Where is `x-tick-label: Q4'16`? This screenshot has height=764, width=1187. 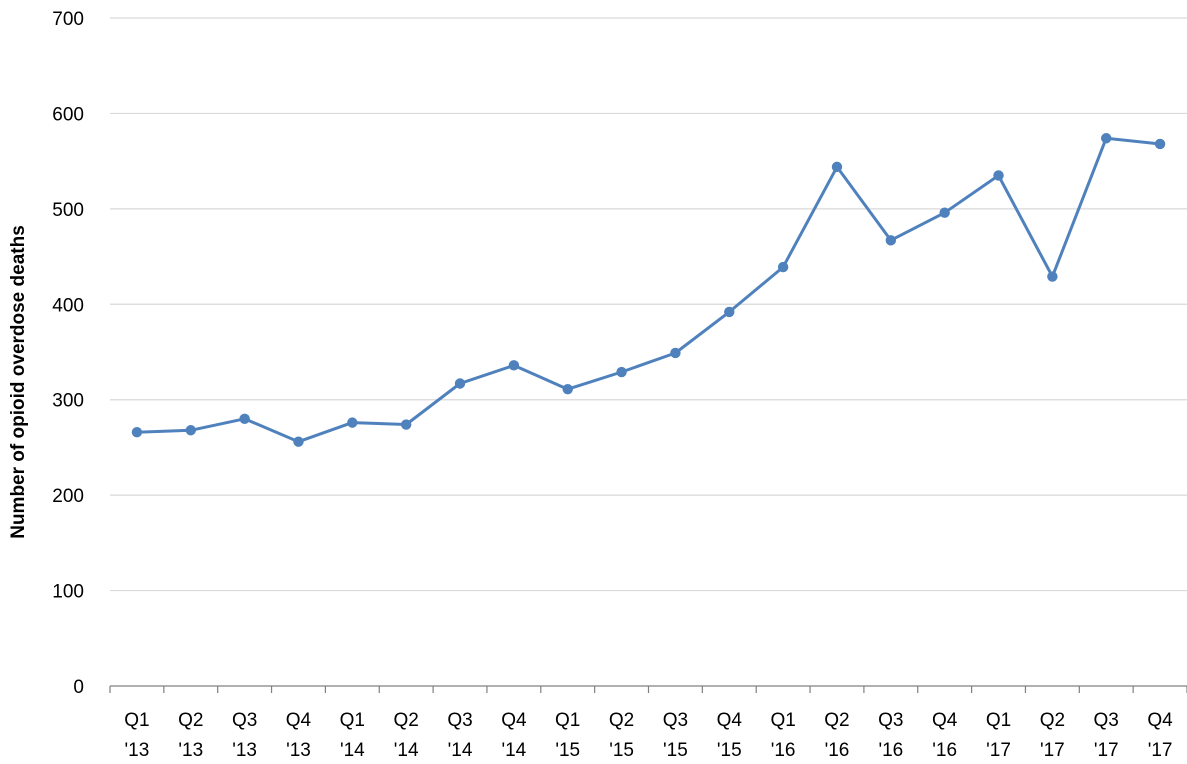
x-tick-label: Q4'16 is located at coordinates (945, 735).